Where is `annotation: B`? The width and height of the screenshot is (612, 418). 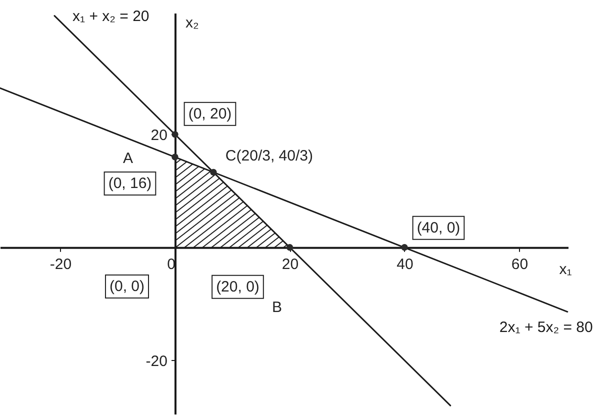 annotation: B is located at coordinates (277, 307).